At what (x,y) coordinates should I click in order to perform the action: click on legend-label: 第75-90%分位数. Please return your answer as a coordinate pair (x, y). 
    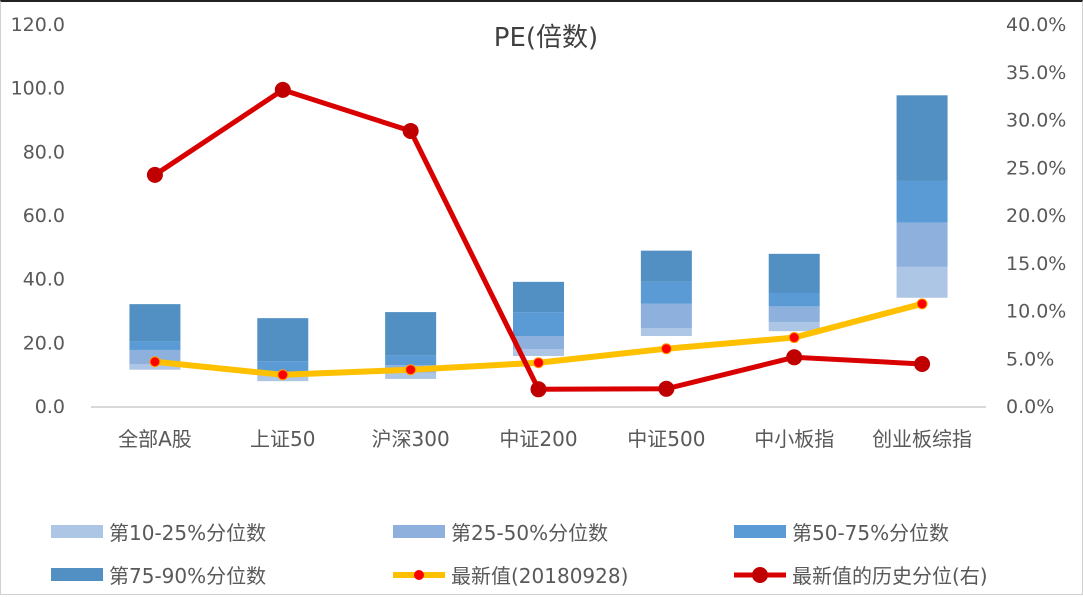
    Looking at the image, I should click on (187, 576).